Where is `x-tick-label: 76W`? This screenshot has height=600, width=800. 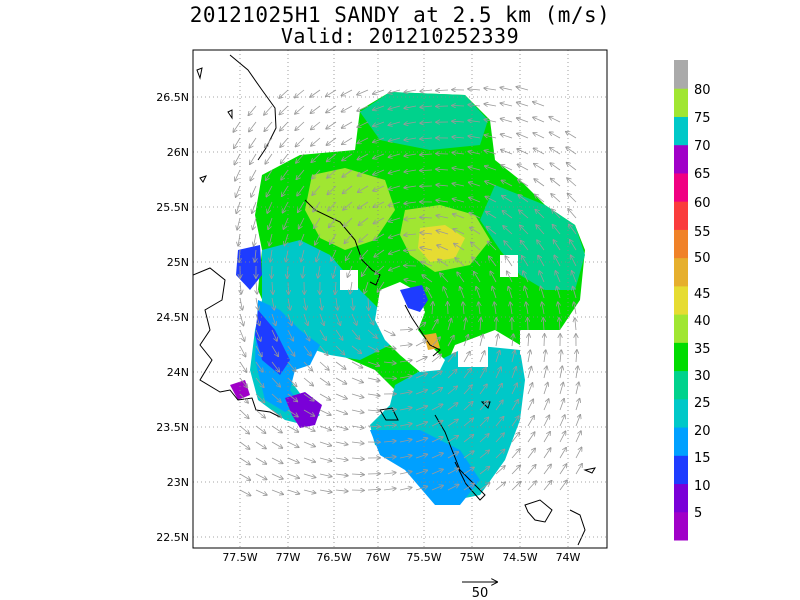
x-tick-label: 76W is located at coordinates (378, 557).